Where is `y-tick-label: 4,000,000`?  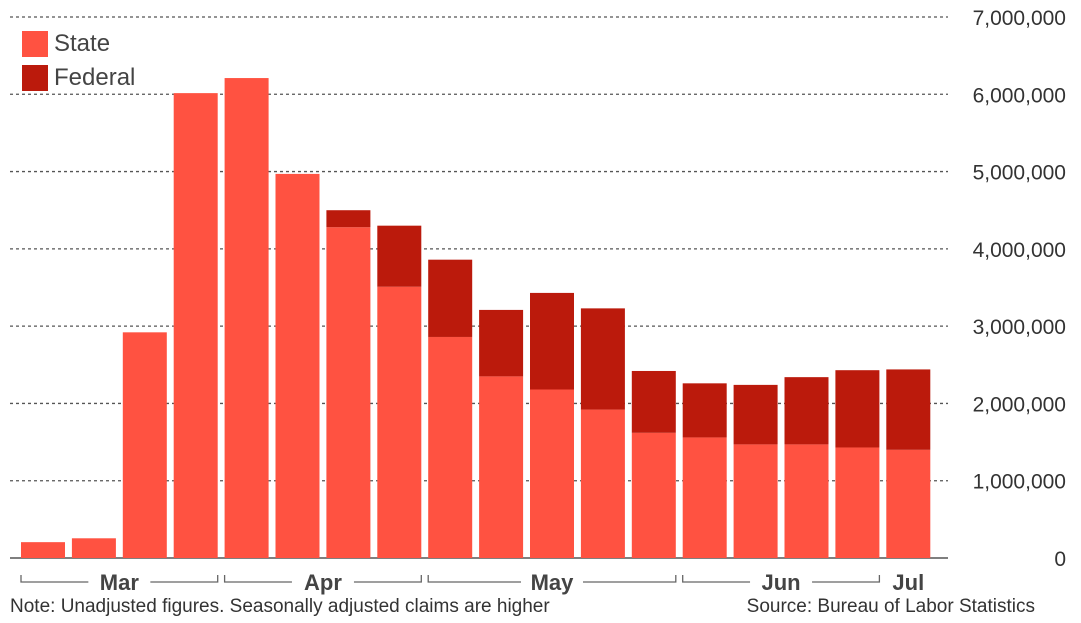 y-tick-label: 4,000,000 is located at coordinates (1019, 250).